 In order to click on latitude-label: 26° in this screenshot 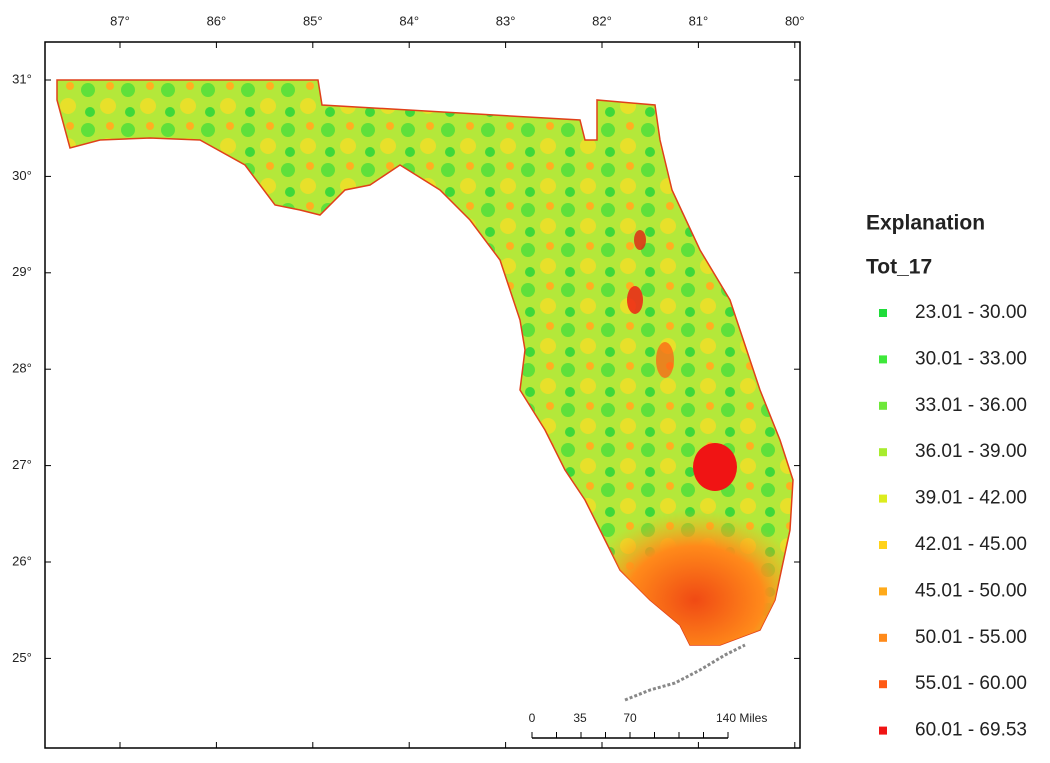, I will do `click(22, 560)`.